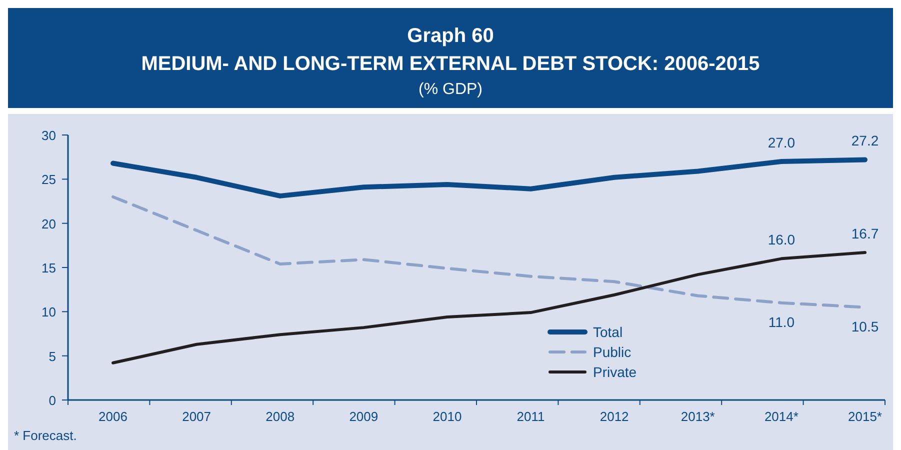  What do you see at coordinates (781, 322) in the screenshot?
I see `data-label: 11.0` at bounding box center [781, 322].